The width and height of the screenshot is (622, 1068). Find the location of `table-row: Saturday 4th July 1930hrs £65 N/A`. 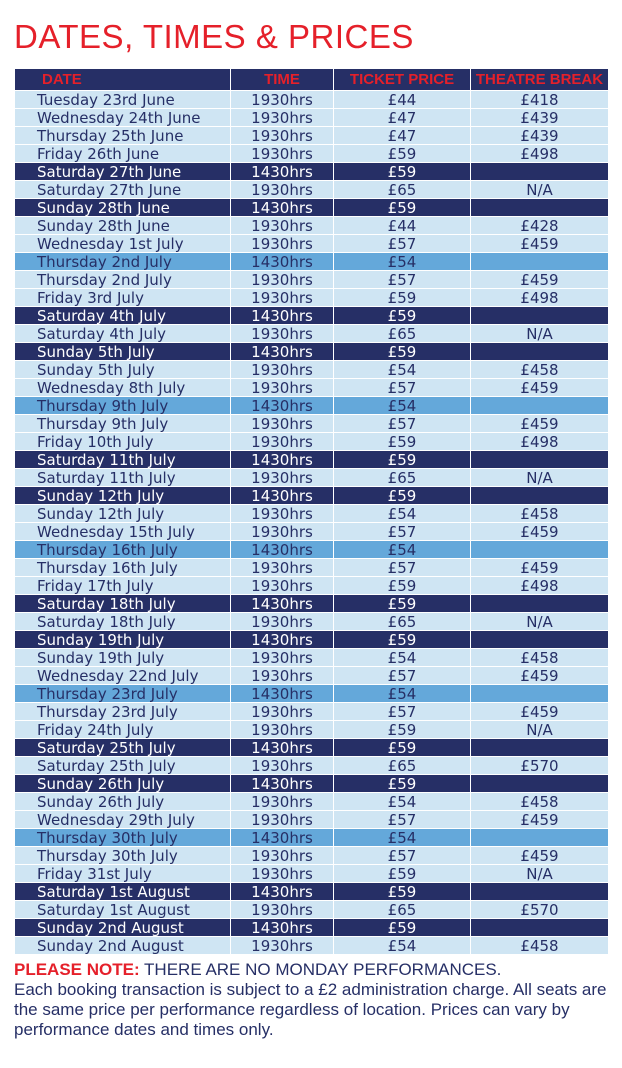

table-row: Saturday 4th July 1930hrs £65 N/A is located at coordinates (311, 333).